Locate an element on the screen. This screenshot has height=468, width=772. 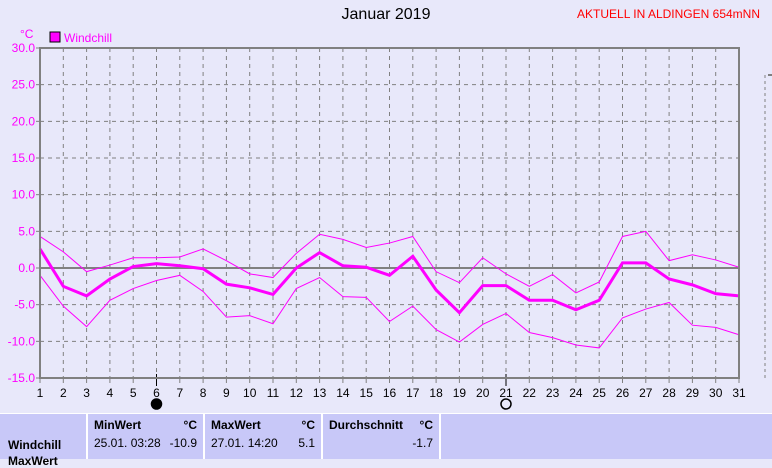
row-label-windchill: Windchill is located at coordinates (35, 445).